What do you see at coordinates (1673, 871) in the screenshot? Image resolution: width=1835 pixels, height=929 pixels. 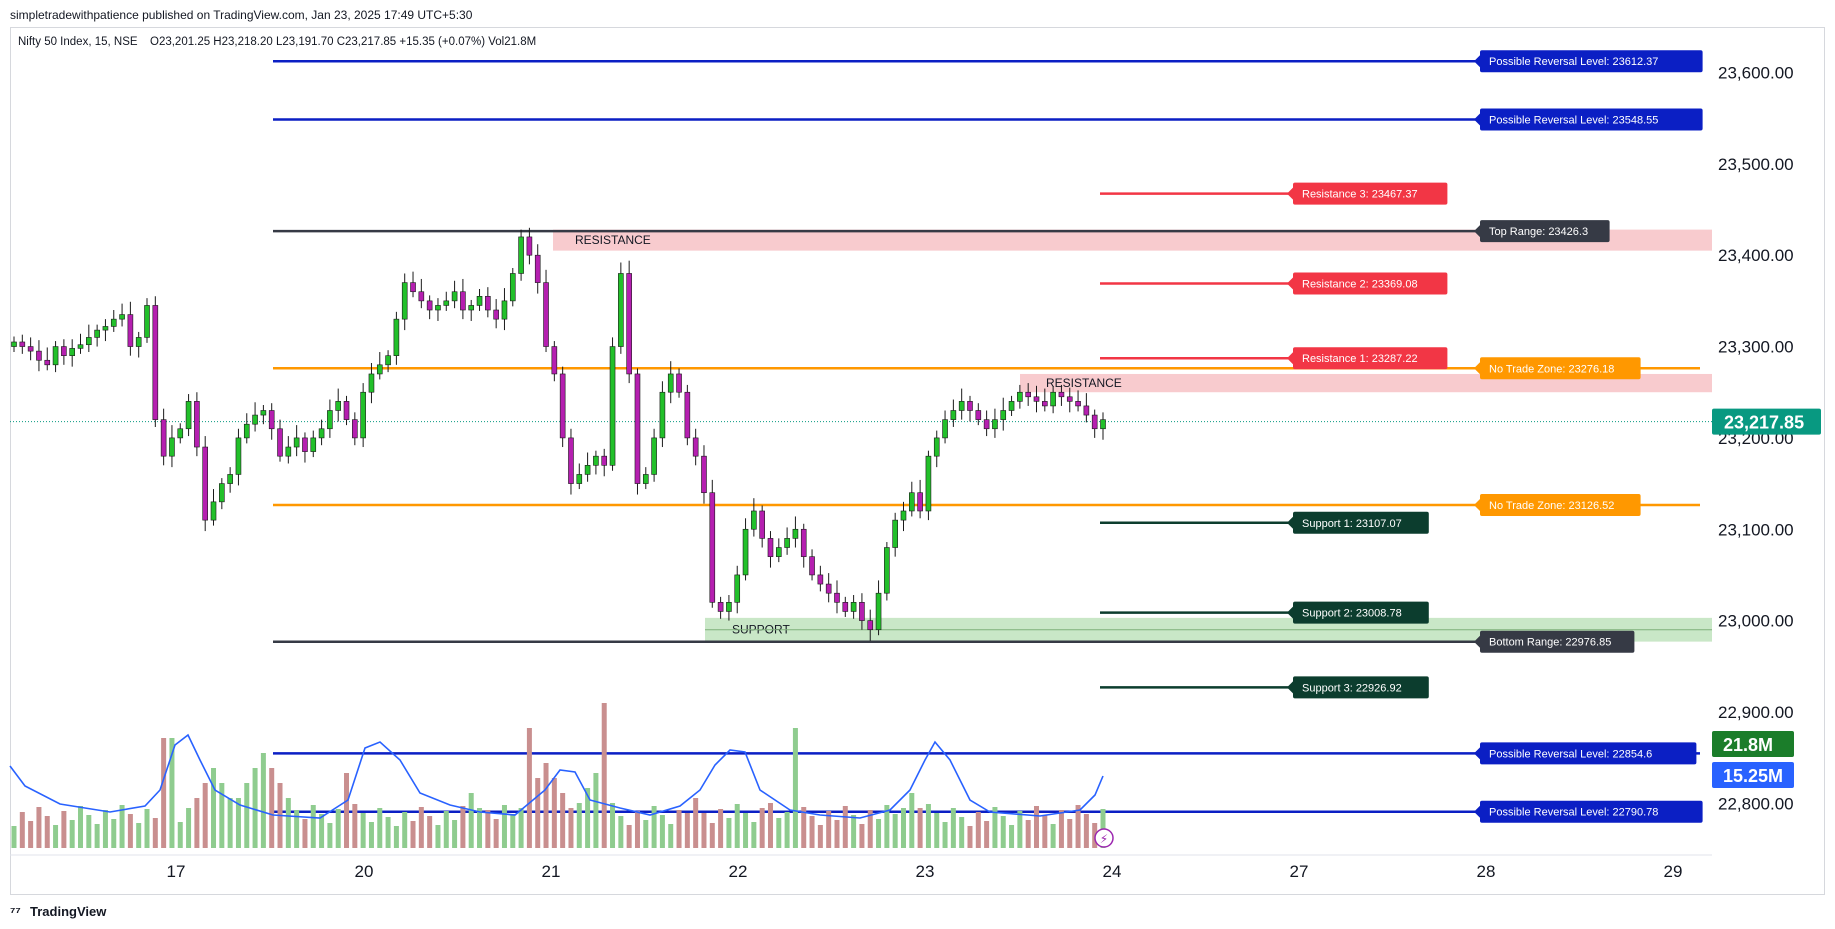 I see `time-tick-label: 29` at bounding box center [1673, 871].